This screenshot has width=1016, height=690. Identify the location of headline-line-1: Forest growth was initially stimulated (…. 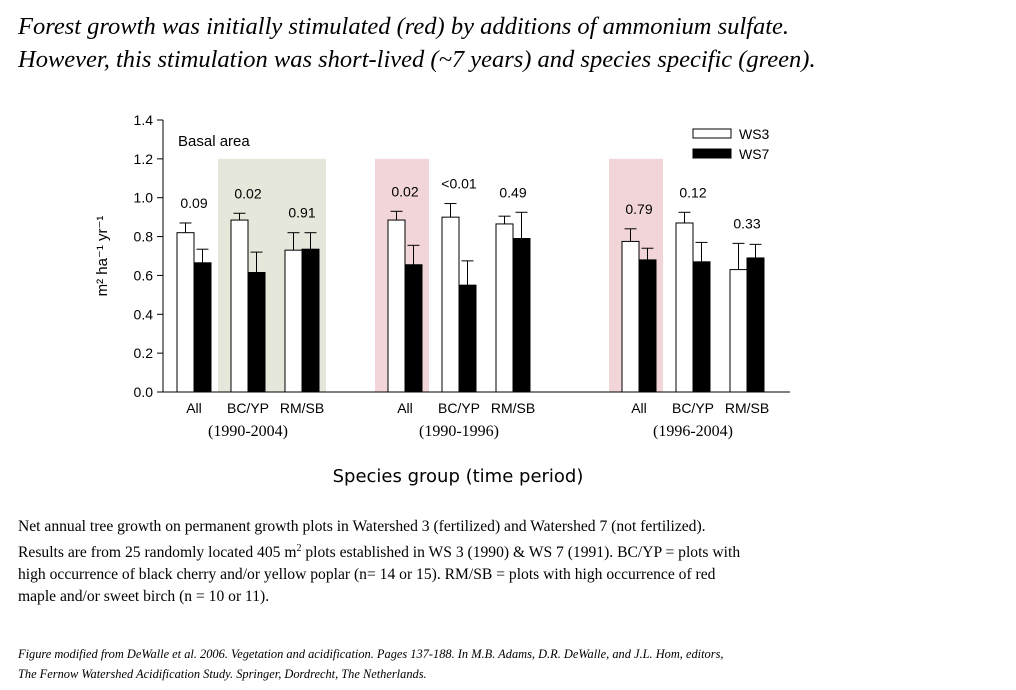
(404, 26).